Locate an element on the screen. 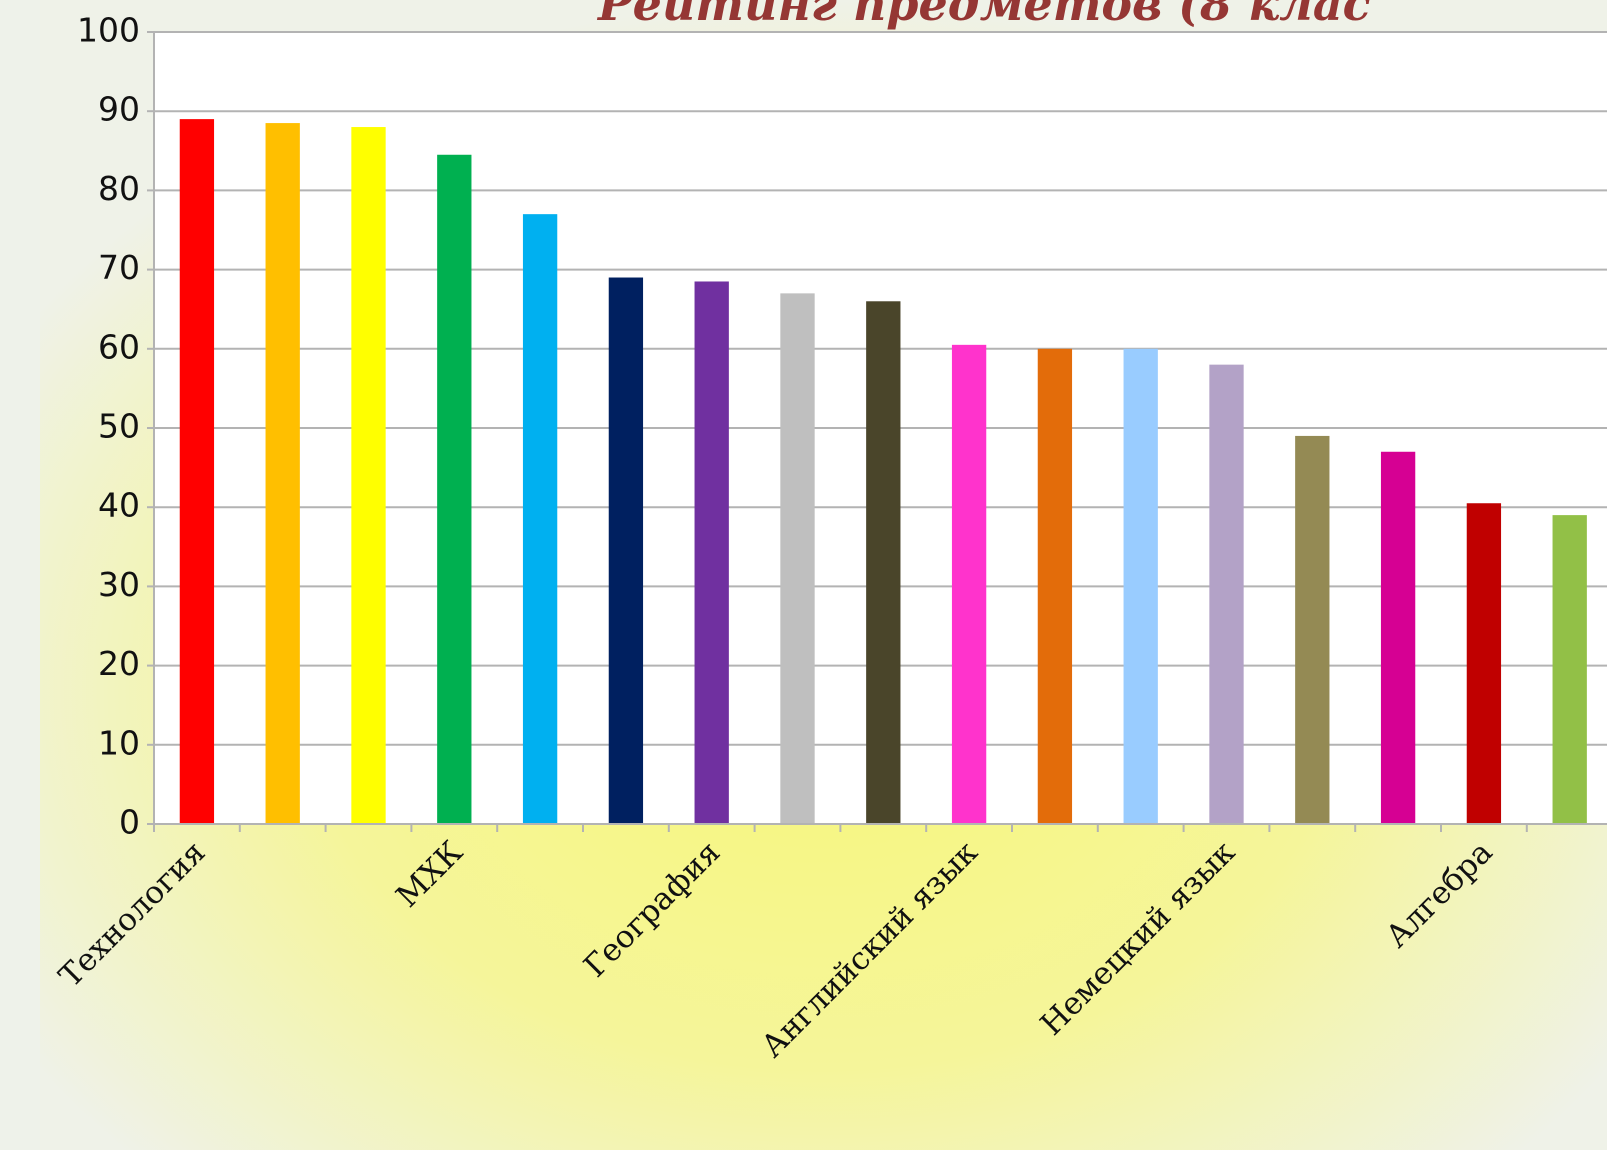 Image resolution: width=1607 pixels, height=1150 pixels. y-tick-label: 80 is located at coordinates (119, 188).